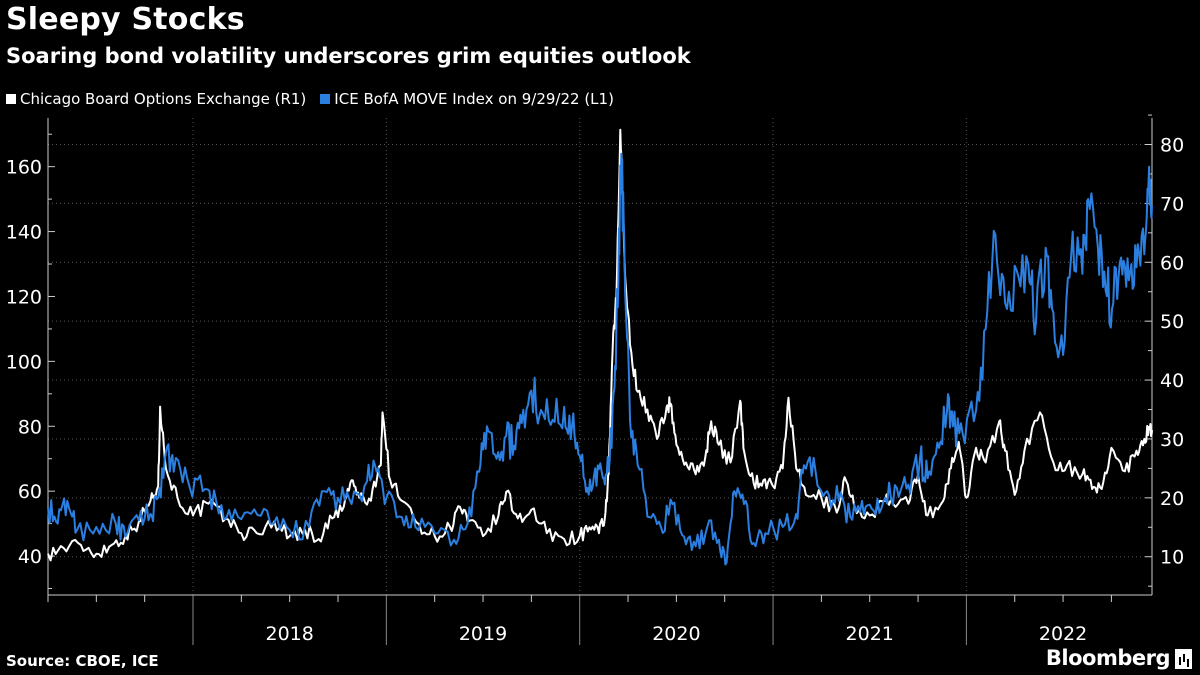 This screenshot has width=1200, height=675. I want to click on left-tick-label-100: 100, so click(24, 362).